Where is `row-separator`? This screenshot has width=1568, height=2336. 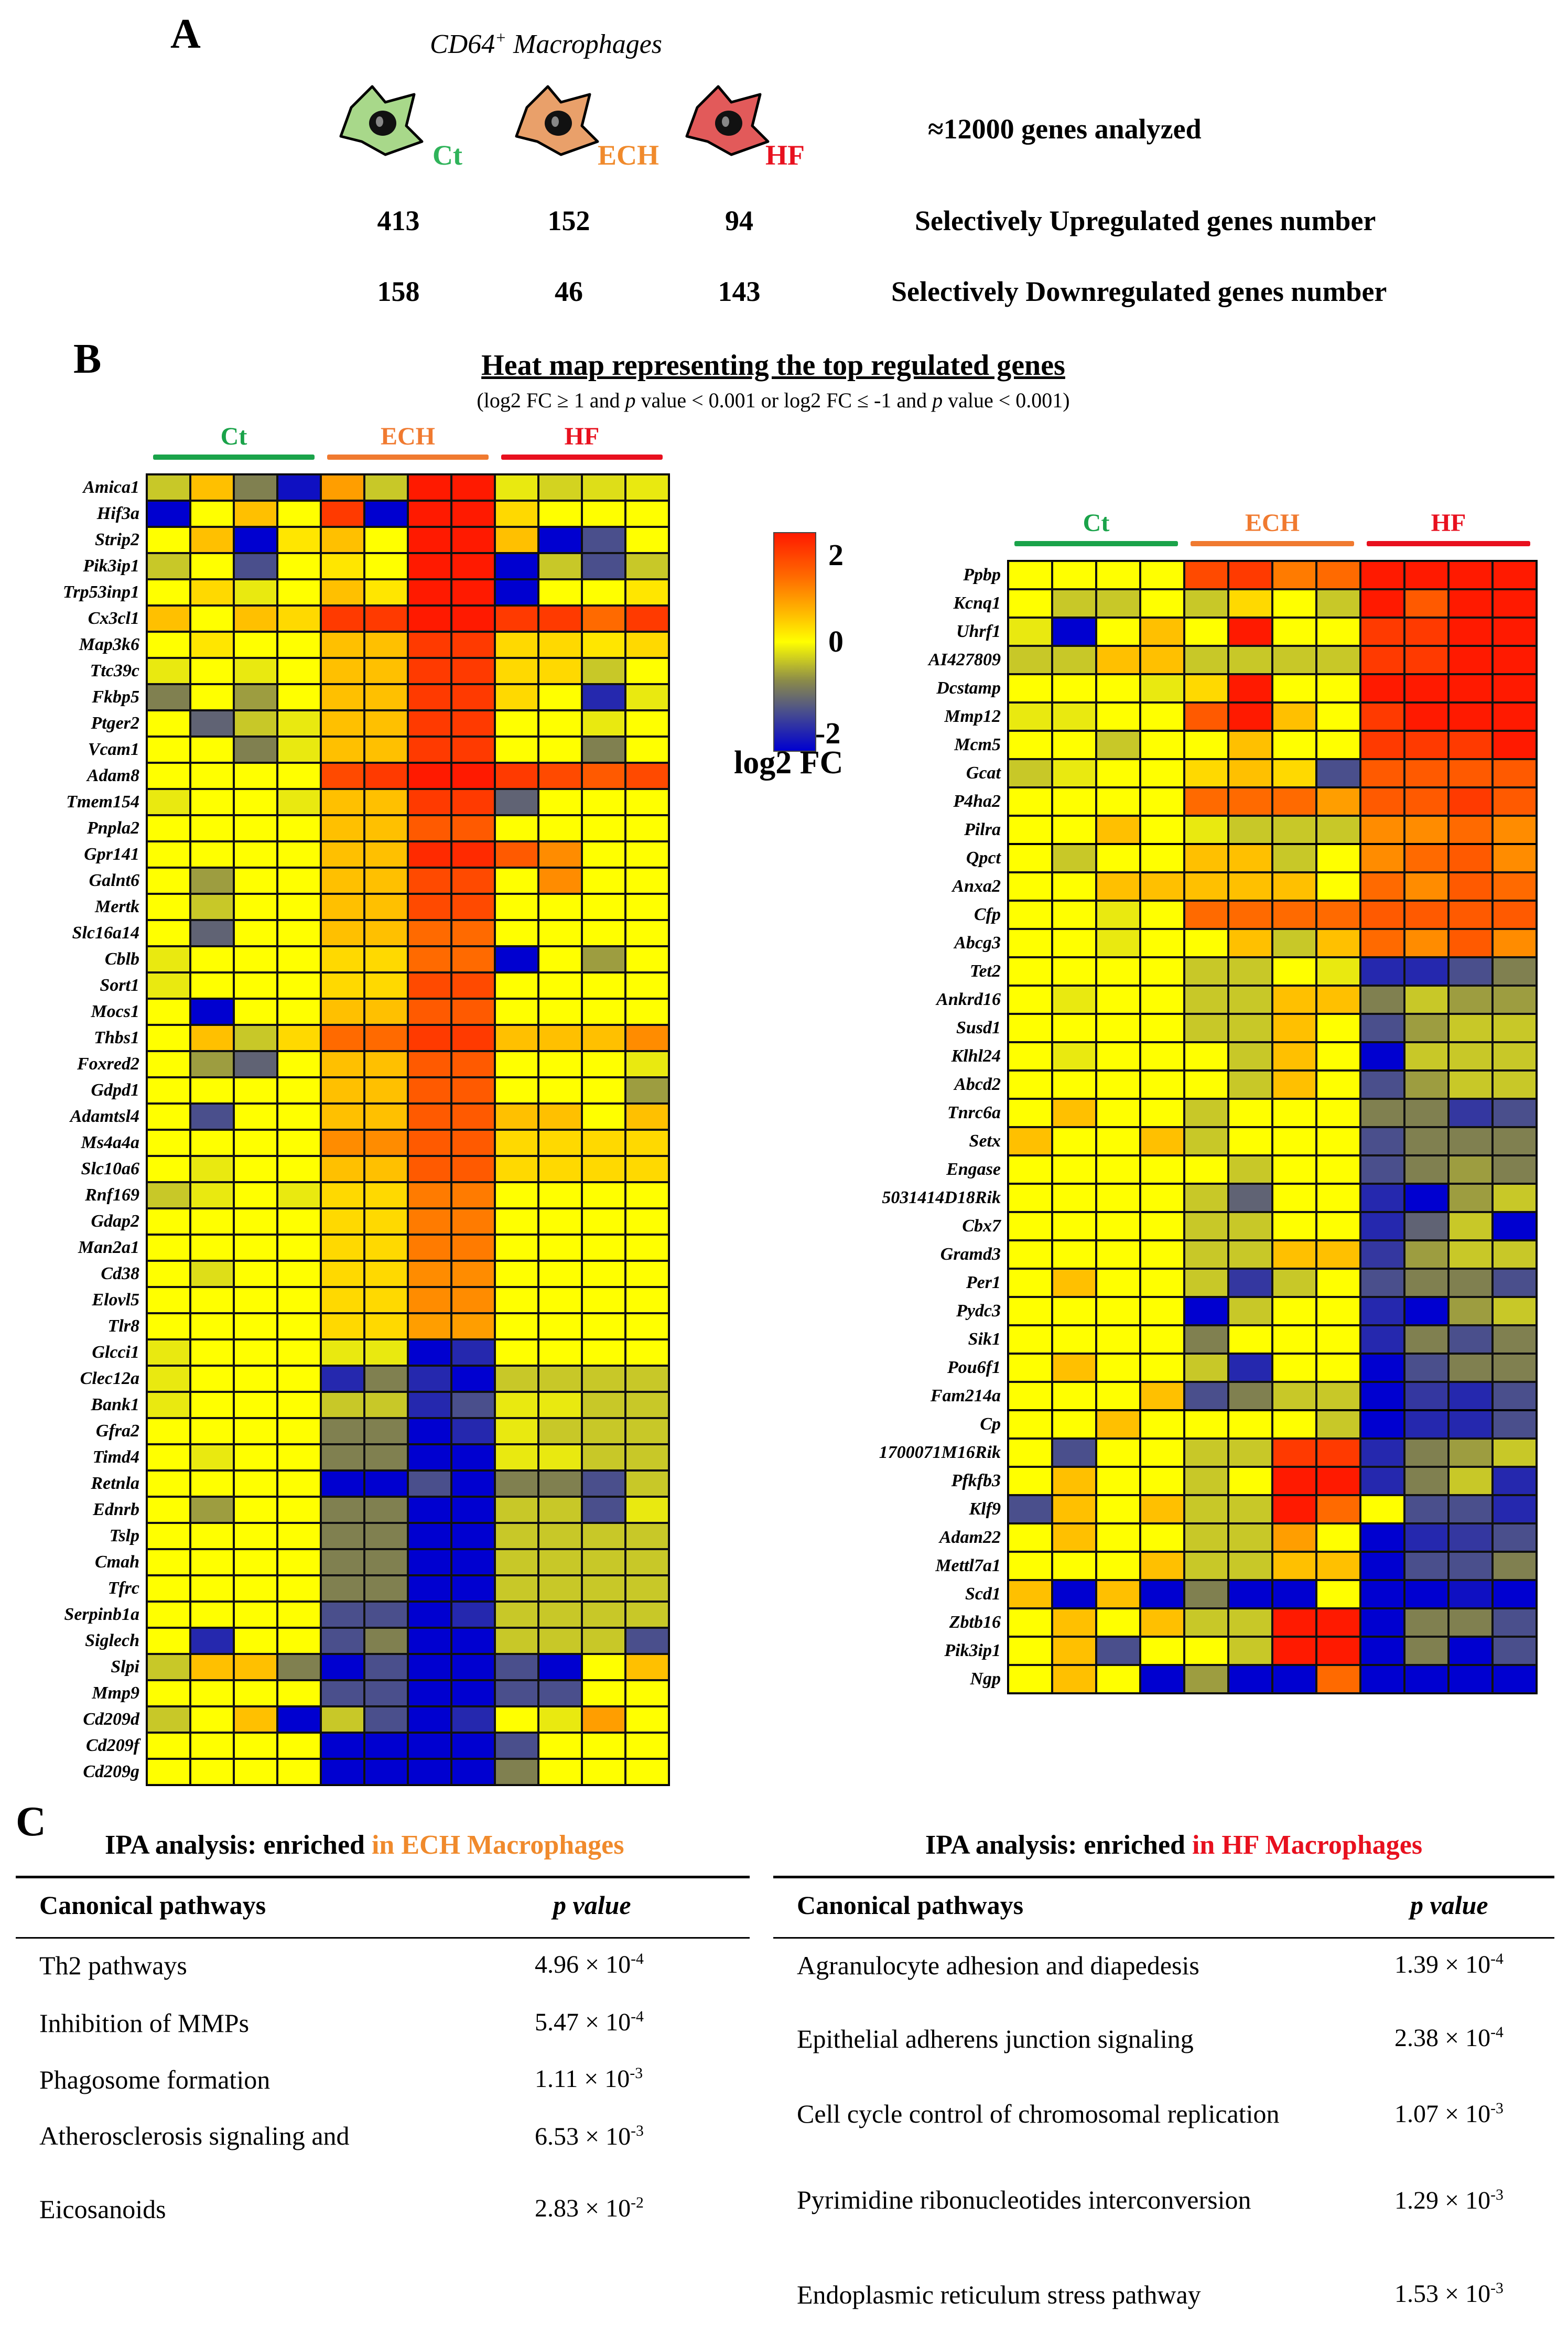
row-separator is located at coordinates (1272, 1410).